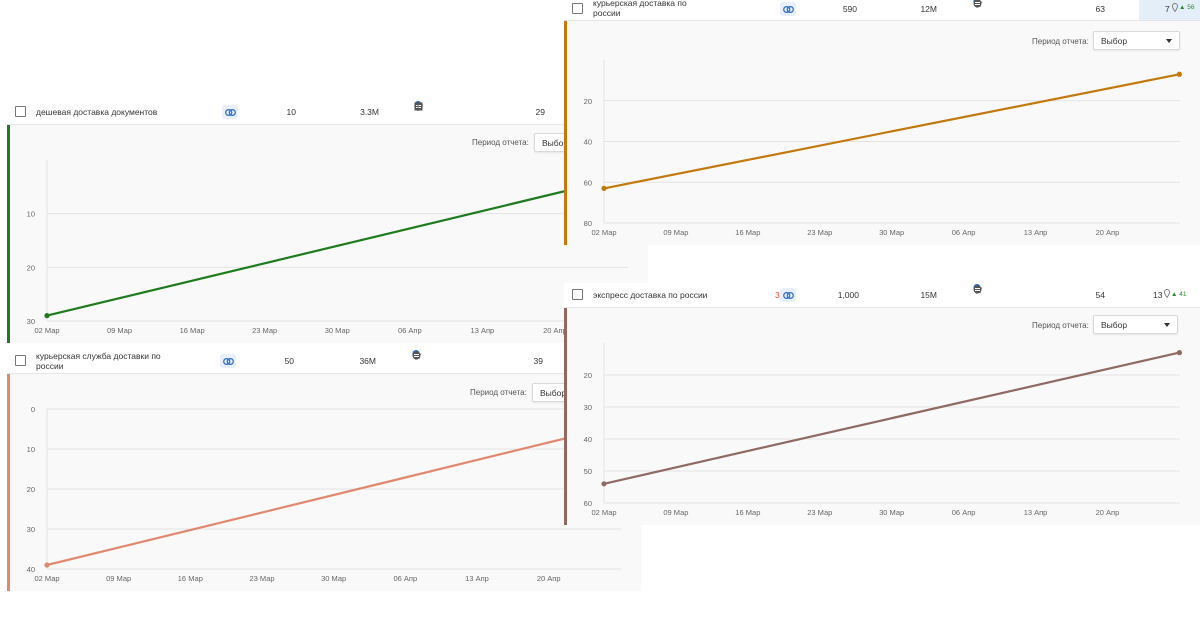  What do you see at coordinates (367, 361) in the screenshot?
I see `results-count: 36M` at bounding box center [367, 361].